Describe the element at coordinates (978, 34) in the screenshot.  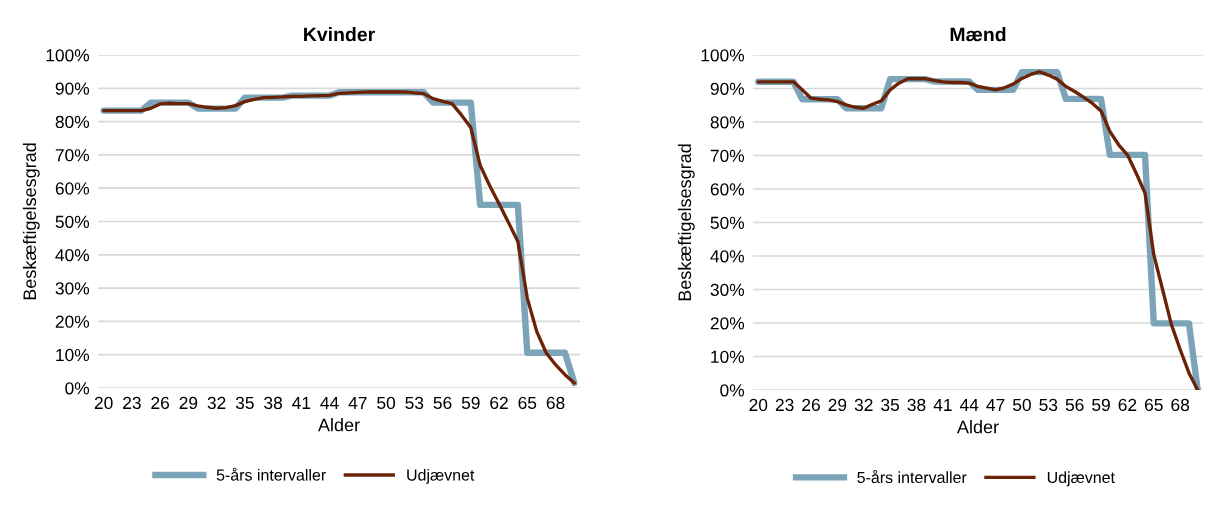
I see `chart-title: Mænd` at that location.